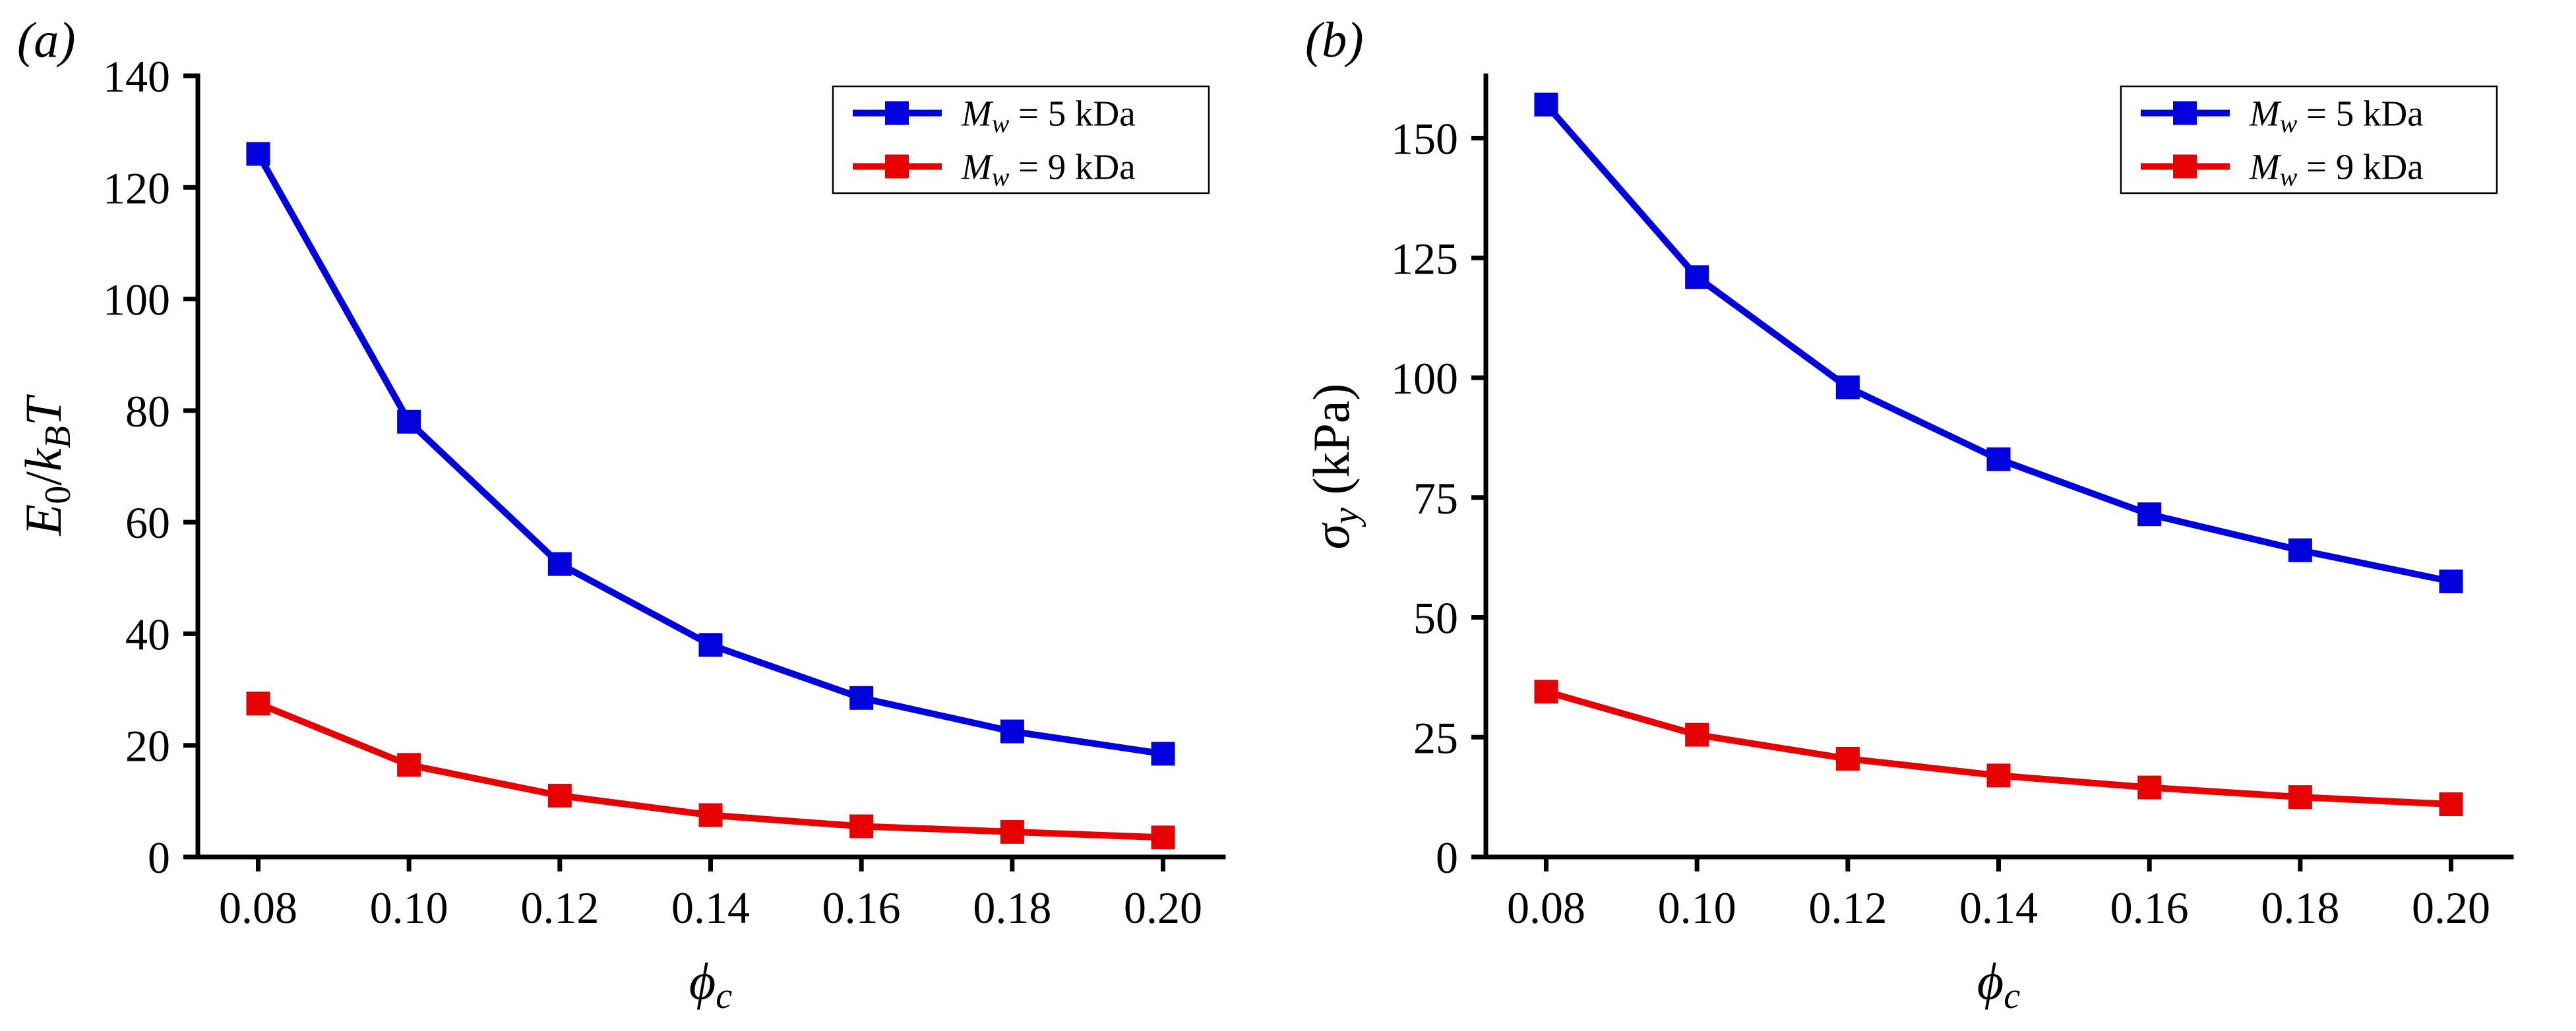  I want to click on y-axis-label: E0/kBT, so click(46, 465).